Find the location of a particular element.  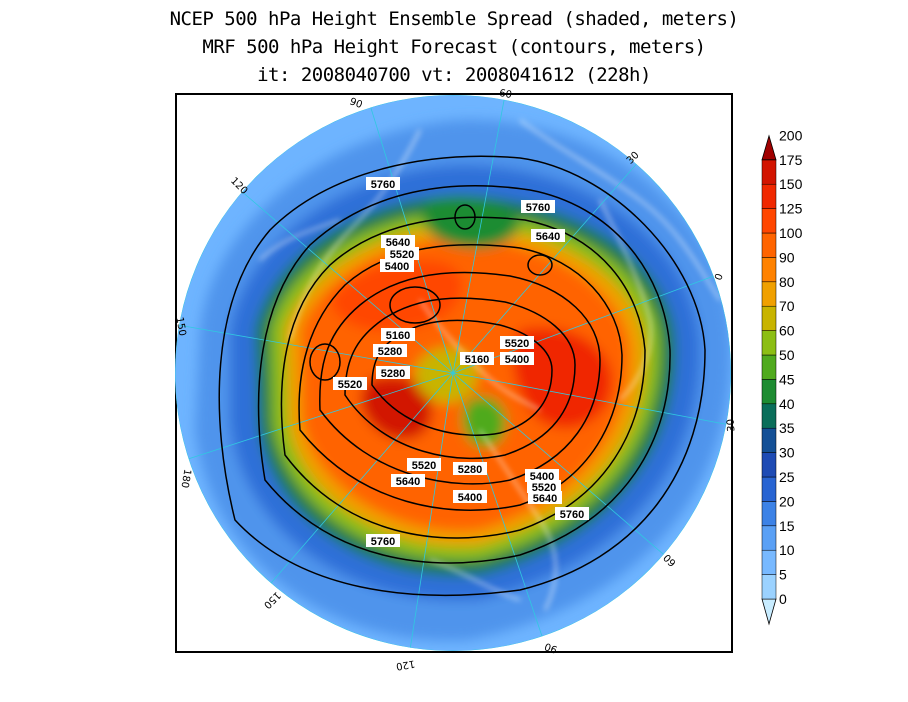

meridian-label: 180 is located at coordinates (185, 478).